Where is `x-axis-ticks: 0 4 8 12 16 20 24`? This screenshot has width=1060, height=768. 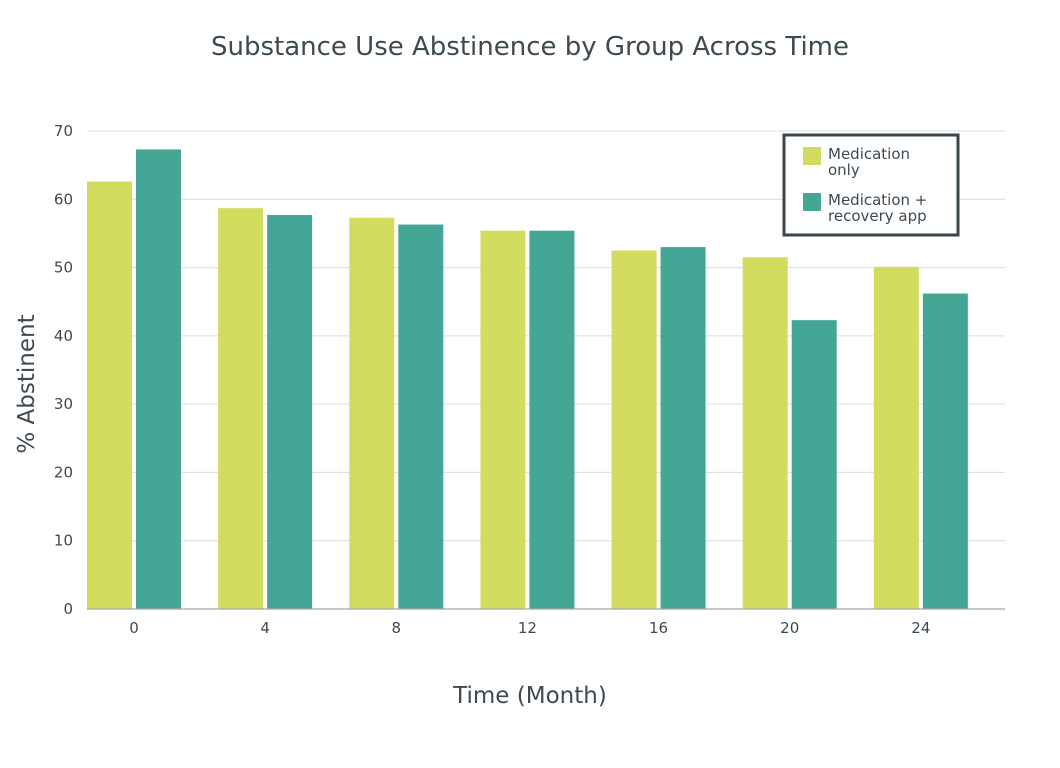 x-axis-ticks: 0 4 8 12 16 20 24 is located at coordinates (529, 628).